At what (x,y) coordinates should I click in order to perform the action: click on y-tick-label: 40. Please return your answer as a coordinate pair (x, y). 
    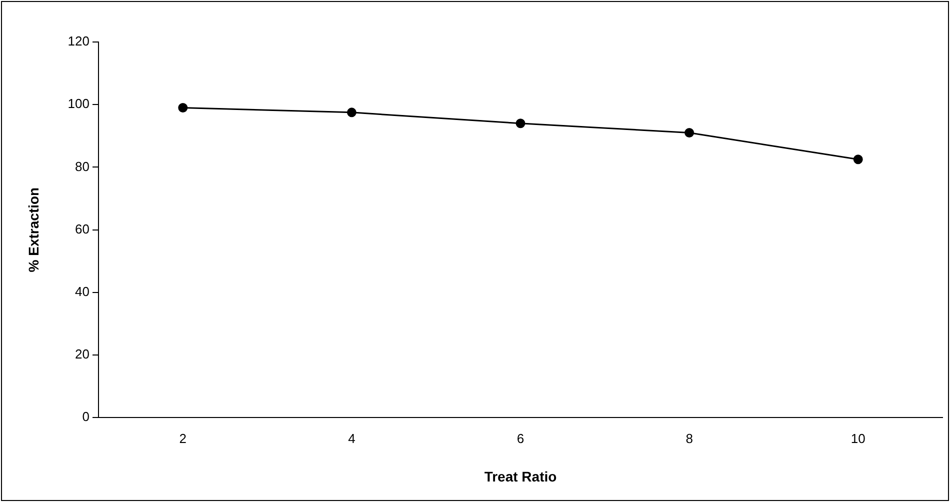
    Looking at the image, I should click on (82, 291).